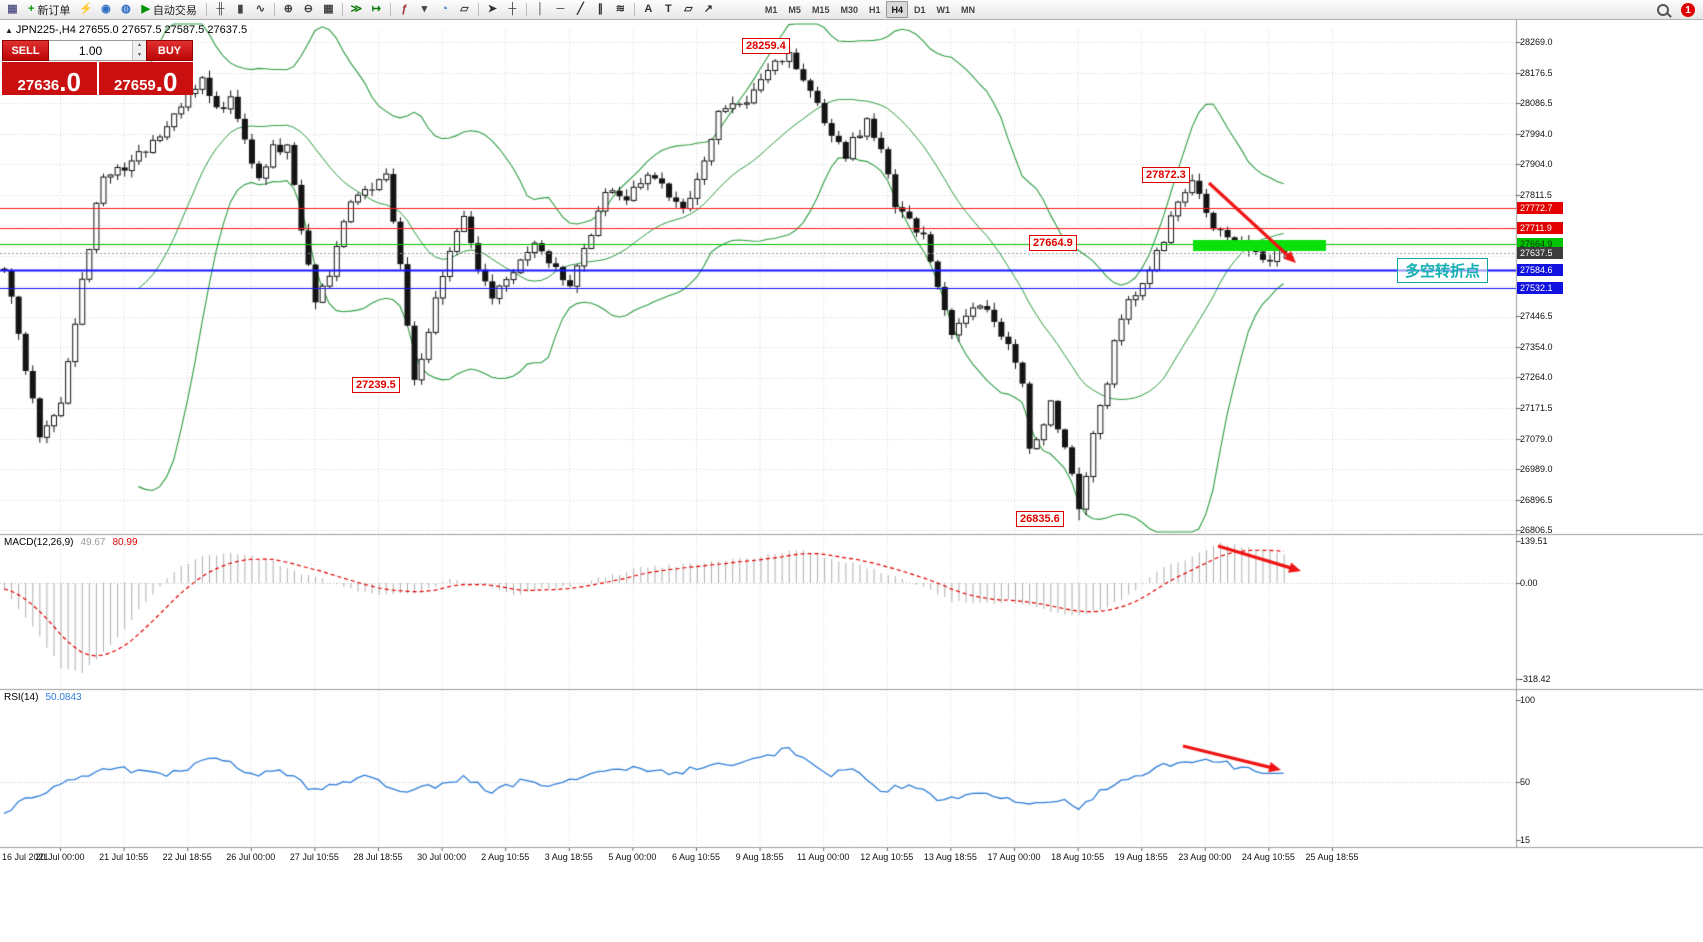 This screenshot has width=1703, height=942. What do you see at coordinates (308, 10) in the screenshot?
I see `zoom-out-icon: ⊖` at bounding box center [308, 10].